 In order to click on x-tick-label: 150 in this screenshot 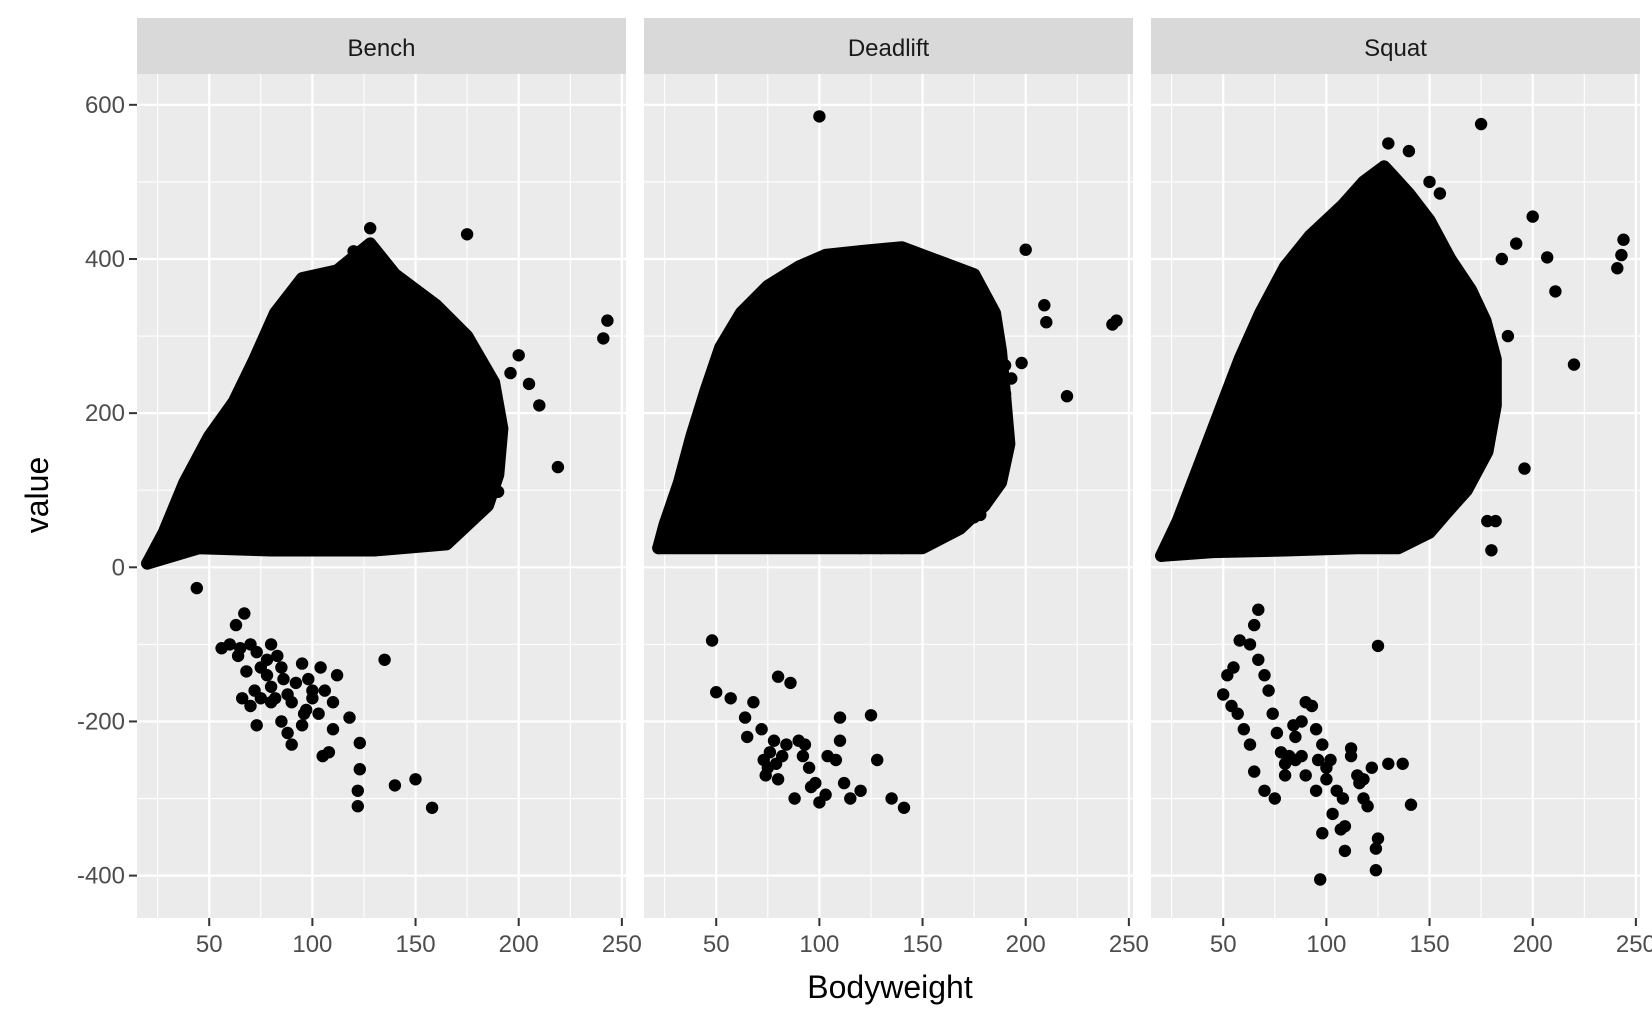, I will do `click(923, 944)`.